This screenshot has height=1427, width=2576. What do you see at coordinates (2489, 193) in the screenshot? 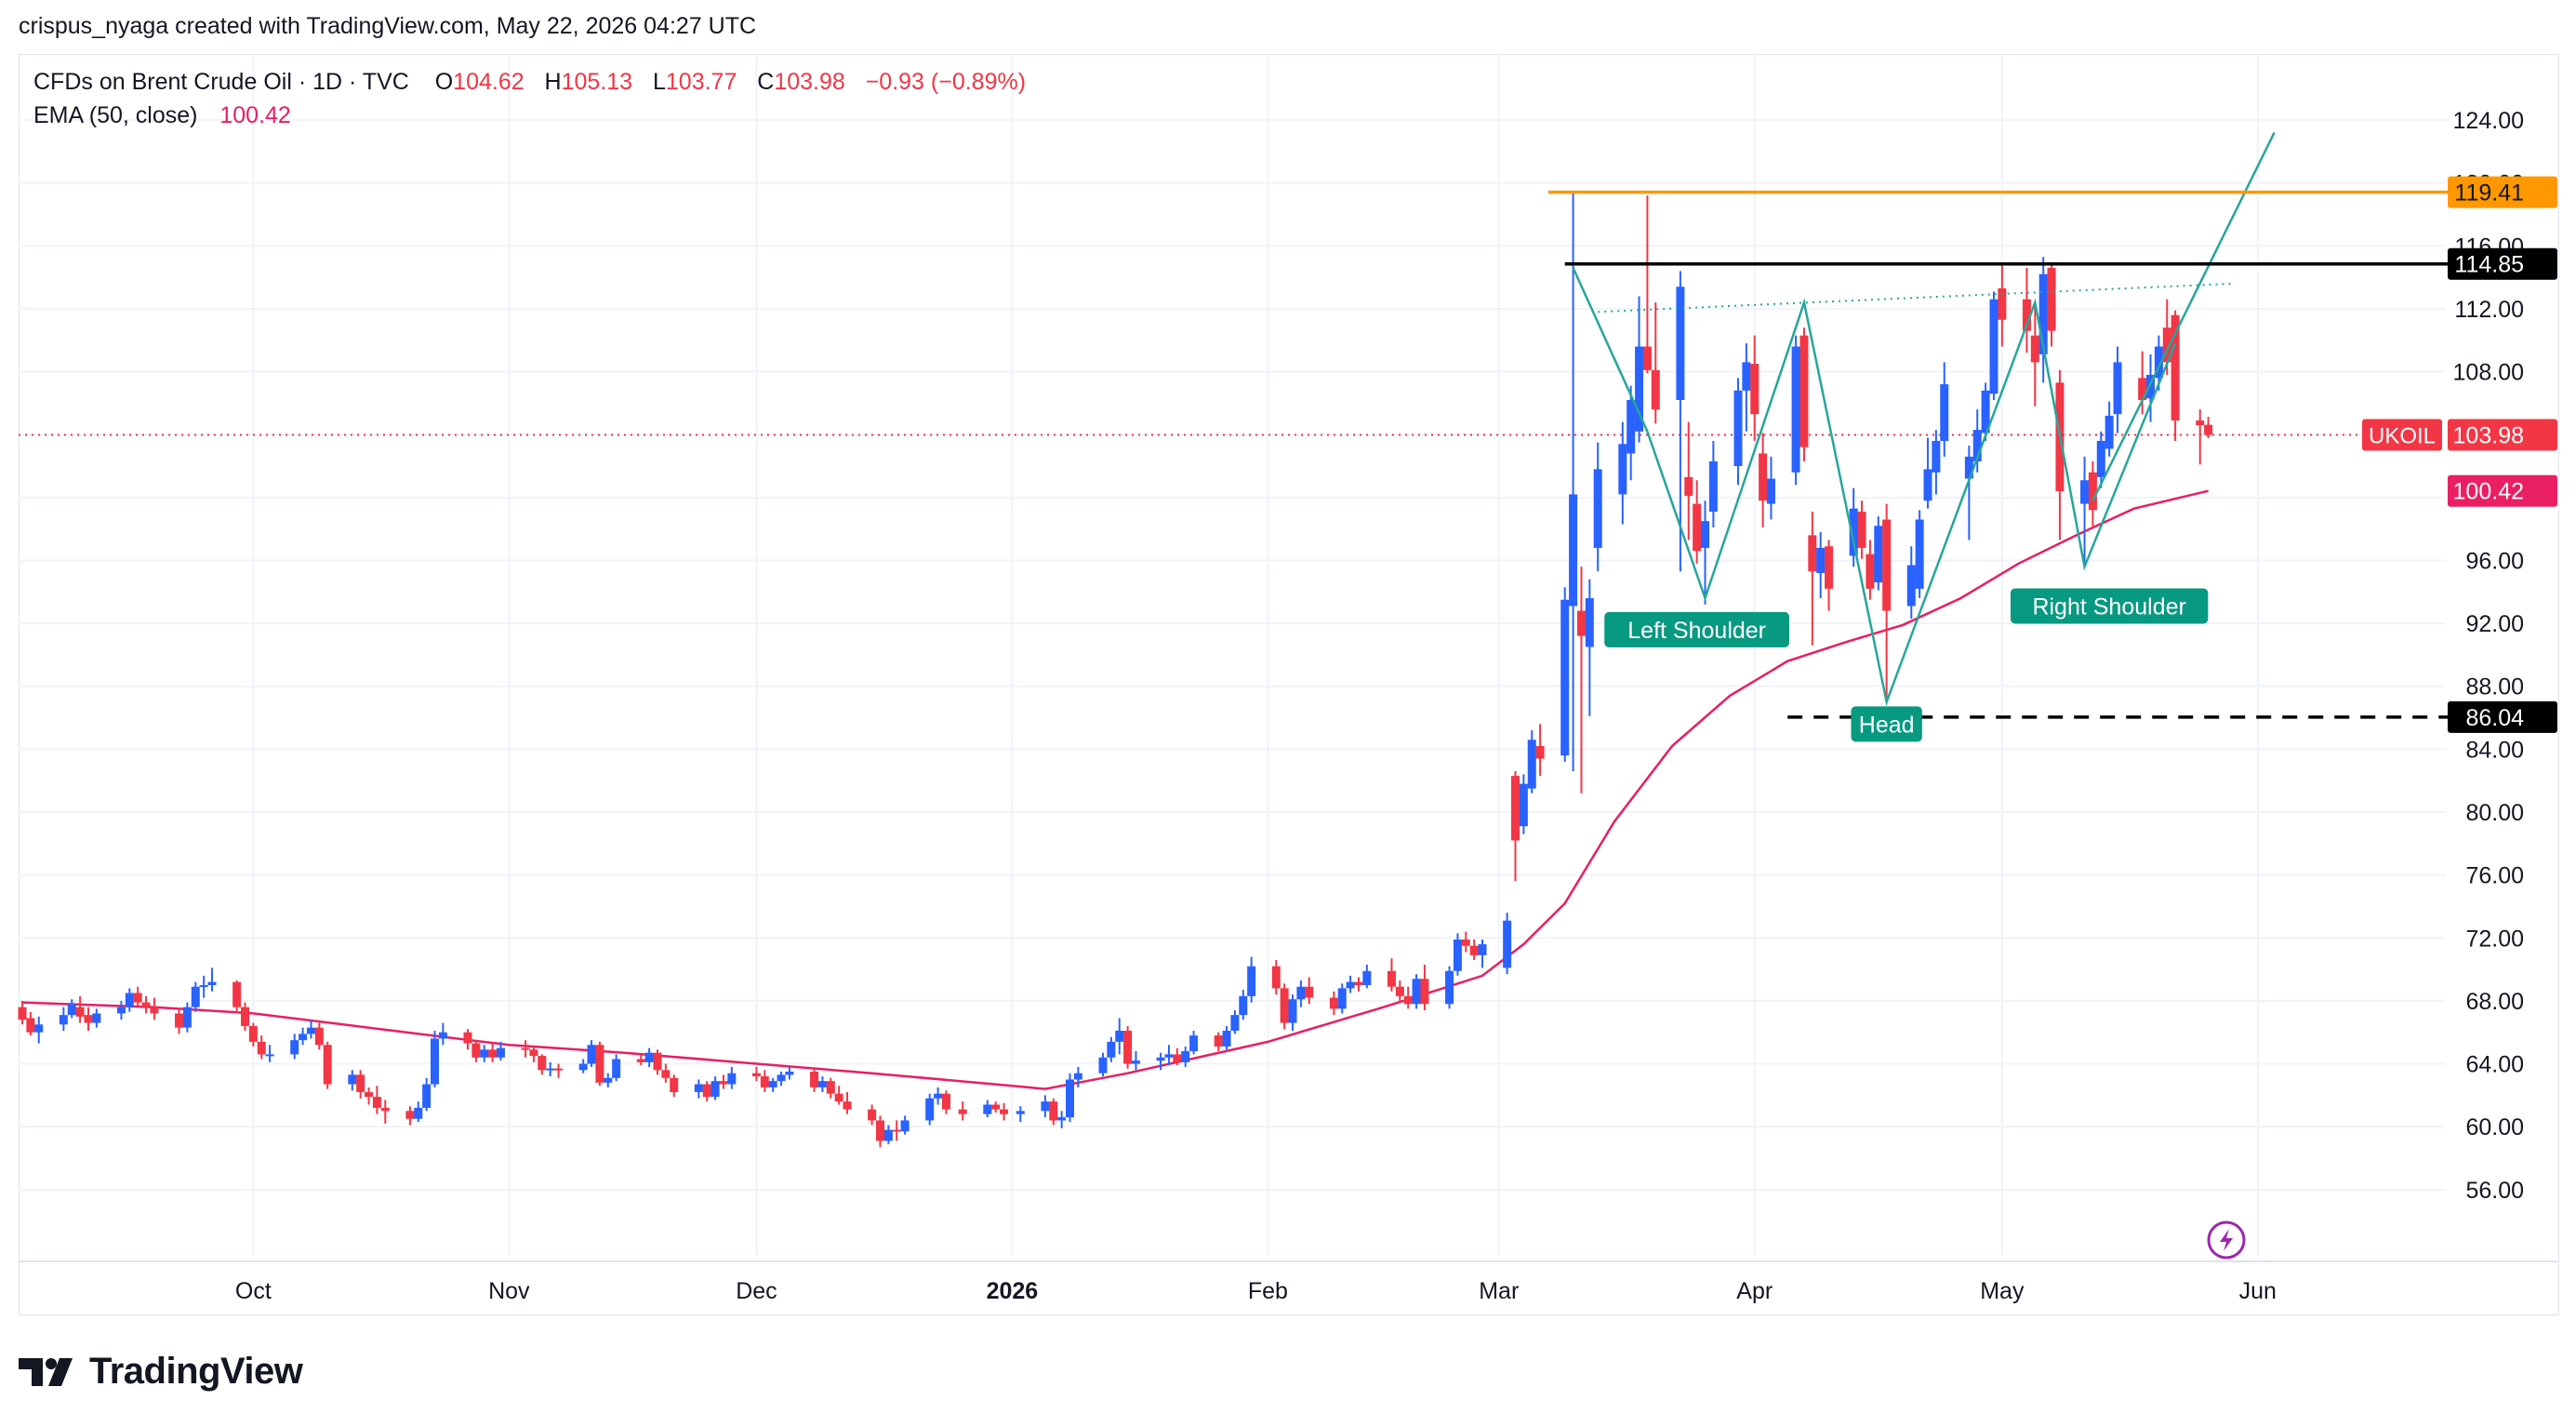
I see `price-tag-value: 119.41` at bounding box center [2489, 193].